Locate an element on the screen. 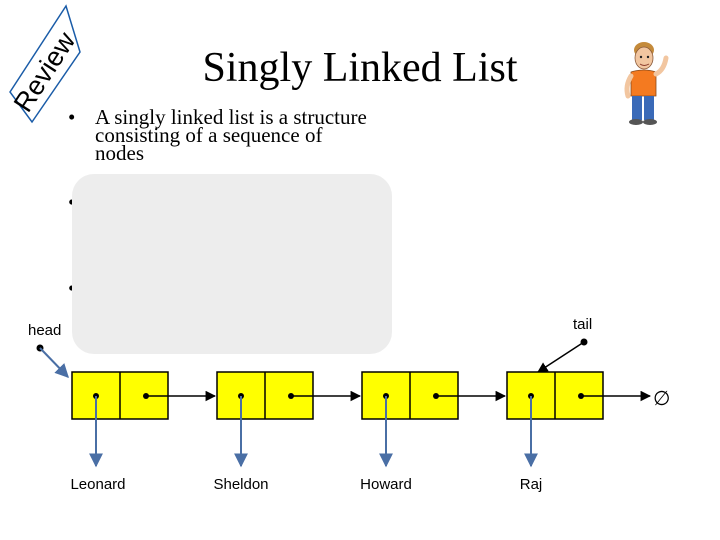 Image resolution: width=720 pixels, height=540 pixels. page-title: Singly Linked List is located at coordinates (360, 68).